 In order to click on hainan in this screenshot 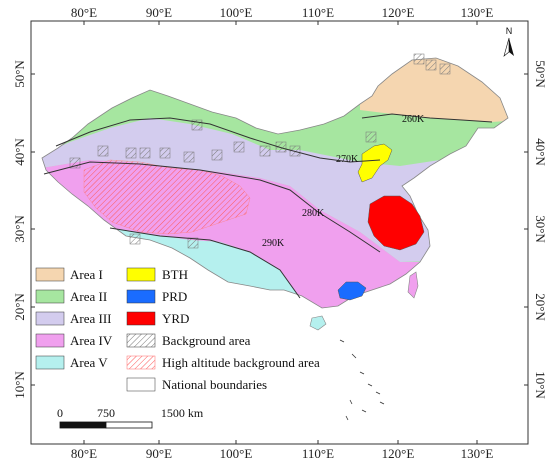, I will do `click(318, 323)`.